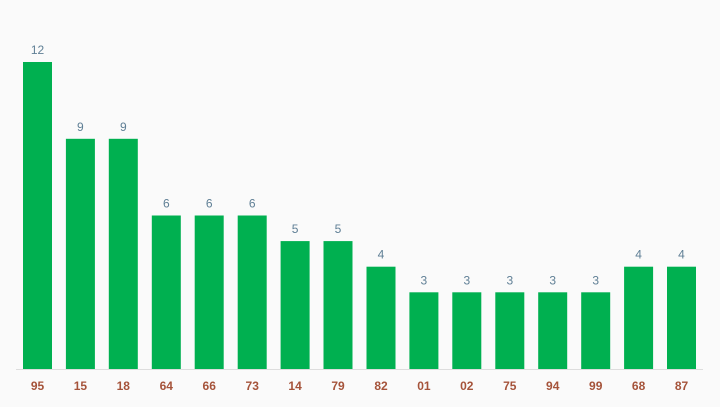 The image size is (720, 407). I want to click on value-label-14: 5, so click(295, 229).